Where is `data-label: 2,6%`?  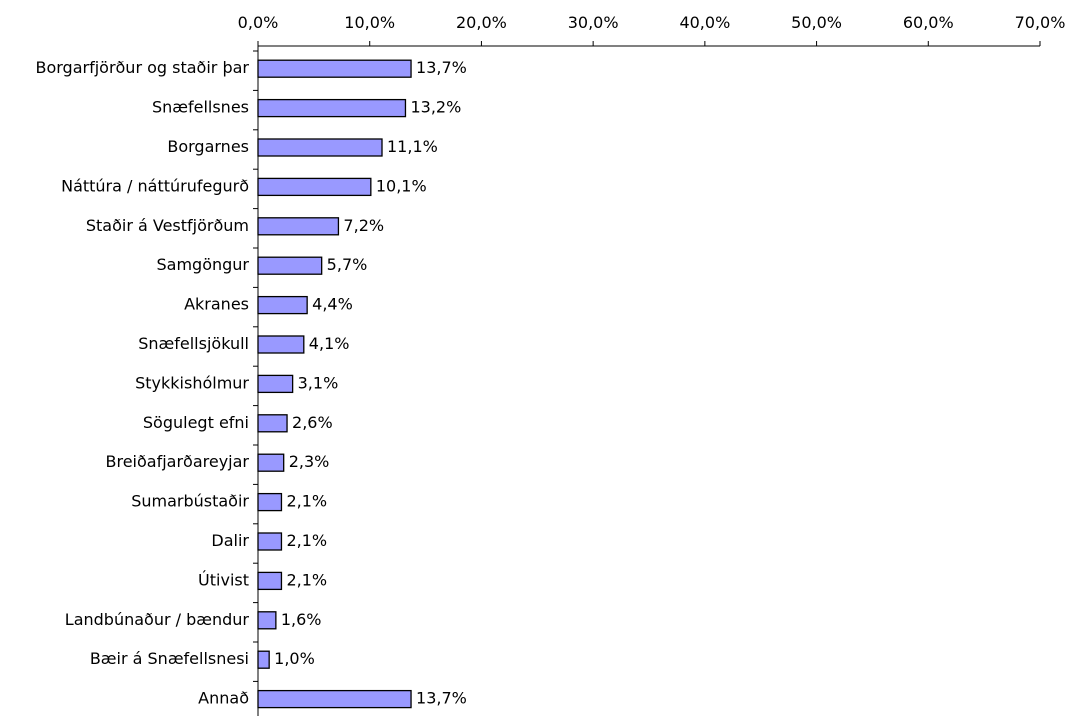 data-label: 2,6% is located at coordinates (312, 422).